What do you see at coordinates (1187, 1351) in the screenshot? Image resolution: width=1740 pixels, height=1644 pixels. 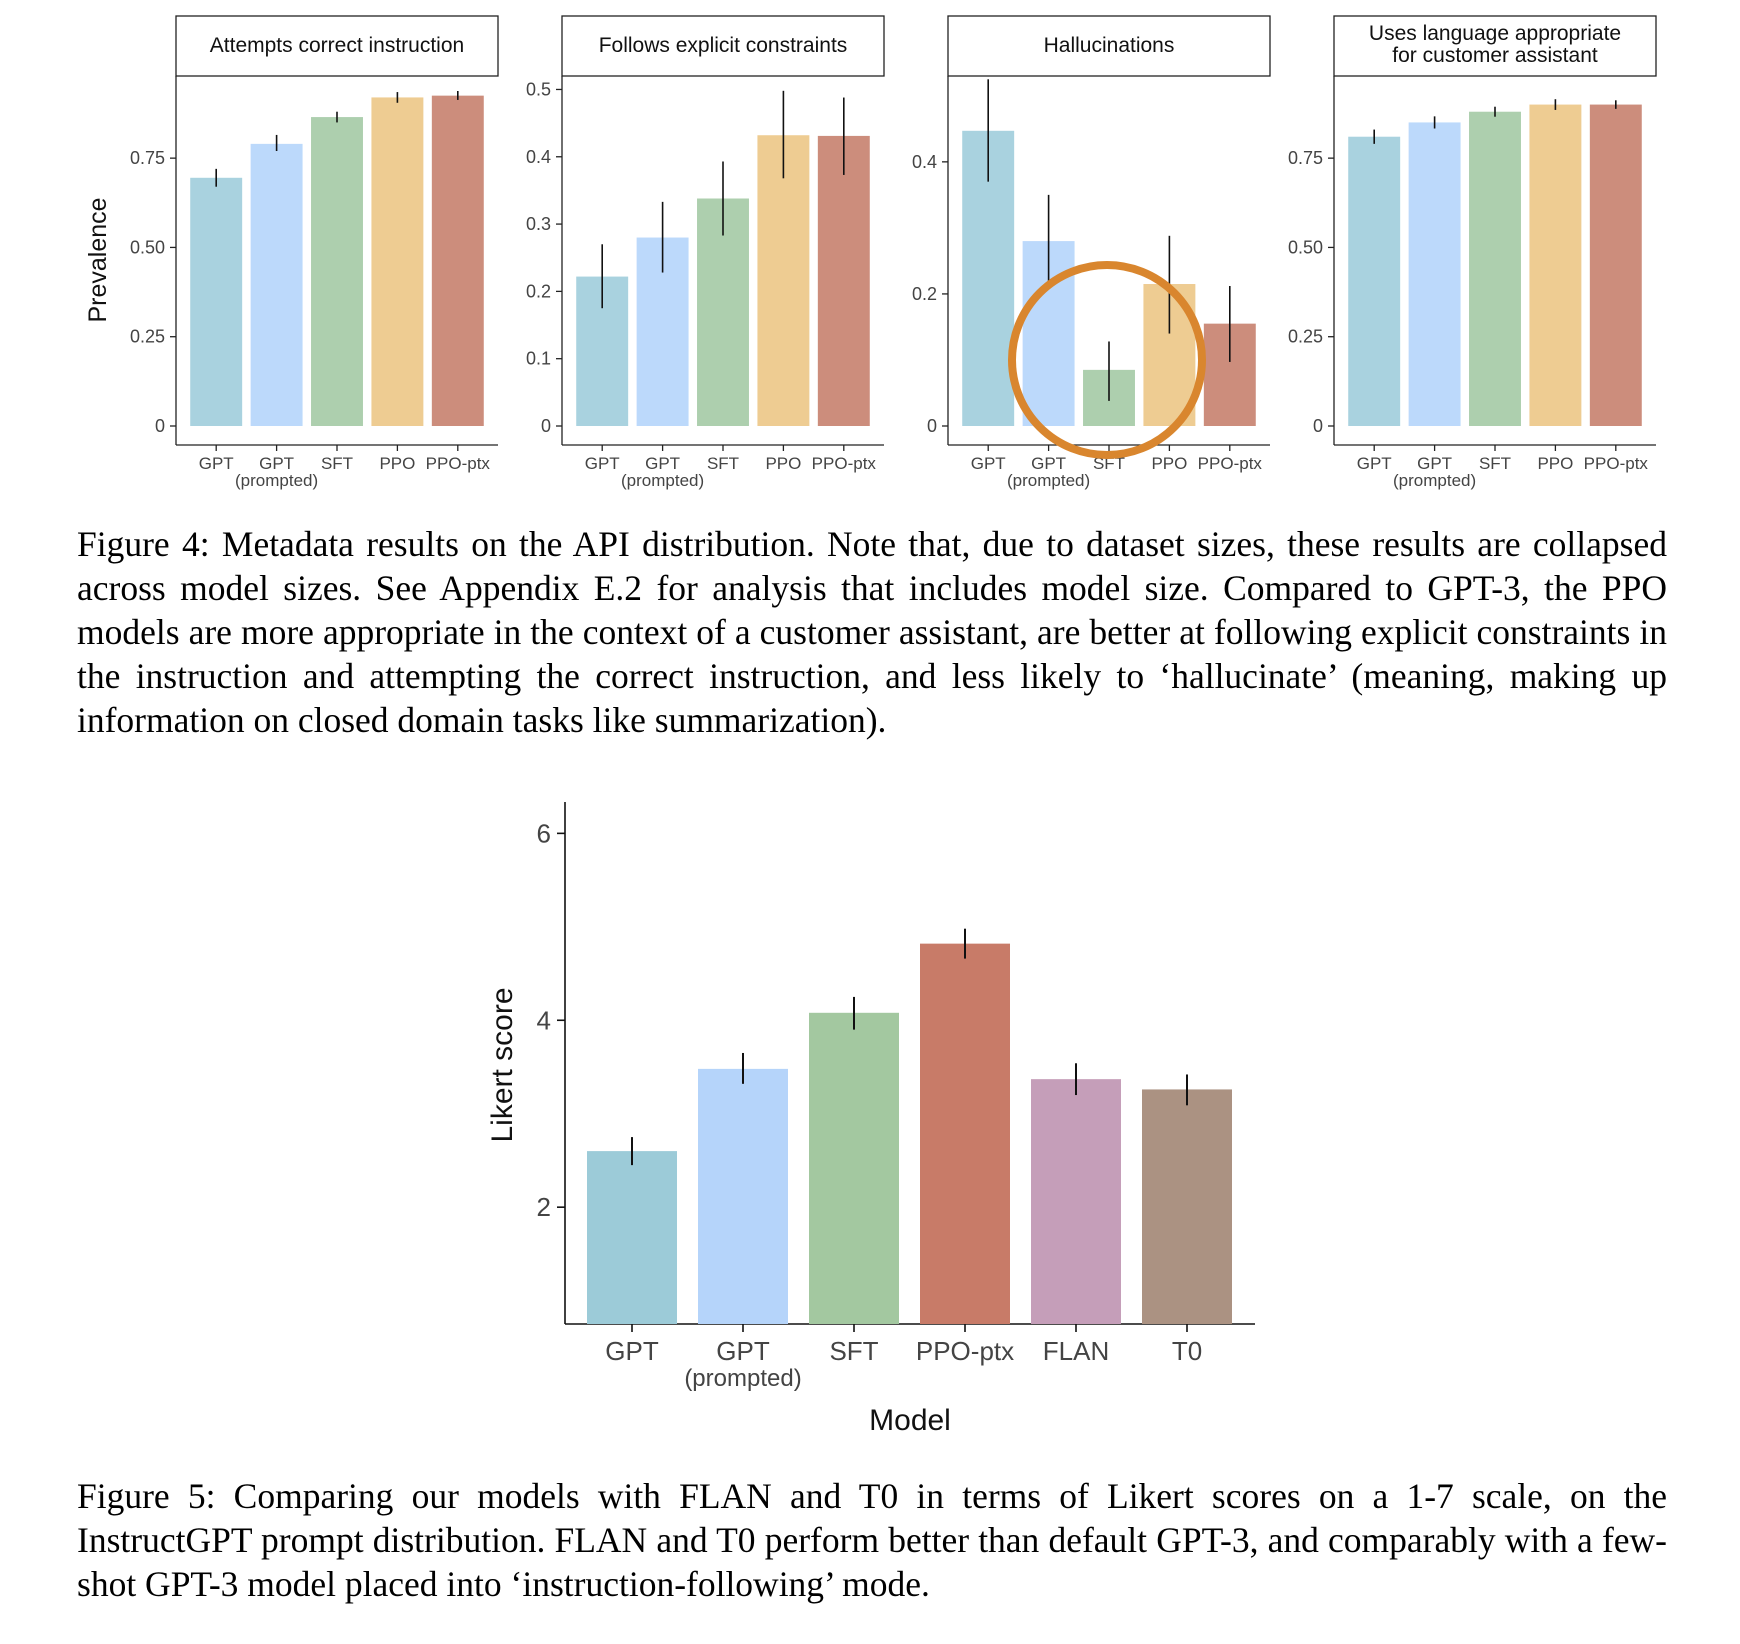 I see `x-tick-label: T0` at bounding box center [1187, 1351].